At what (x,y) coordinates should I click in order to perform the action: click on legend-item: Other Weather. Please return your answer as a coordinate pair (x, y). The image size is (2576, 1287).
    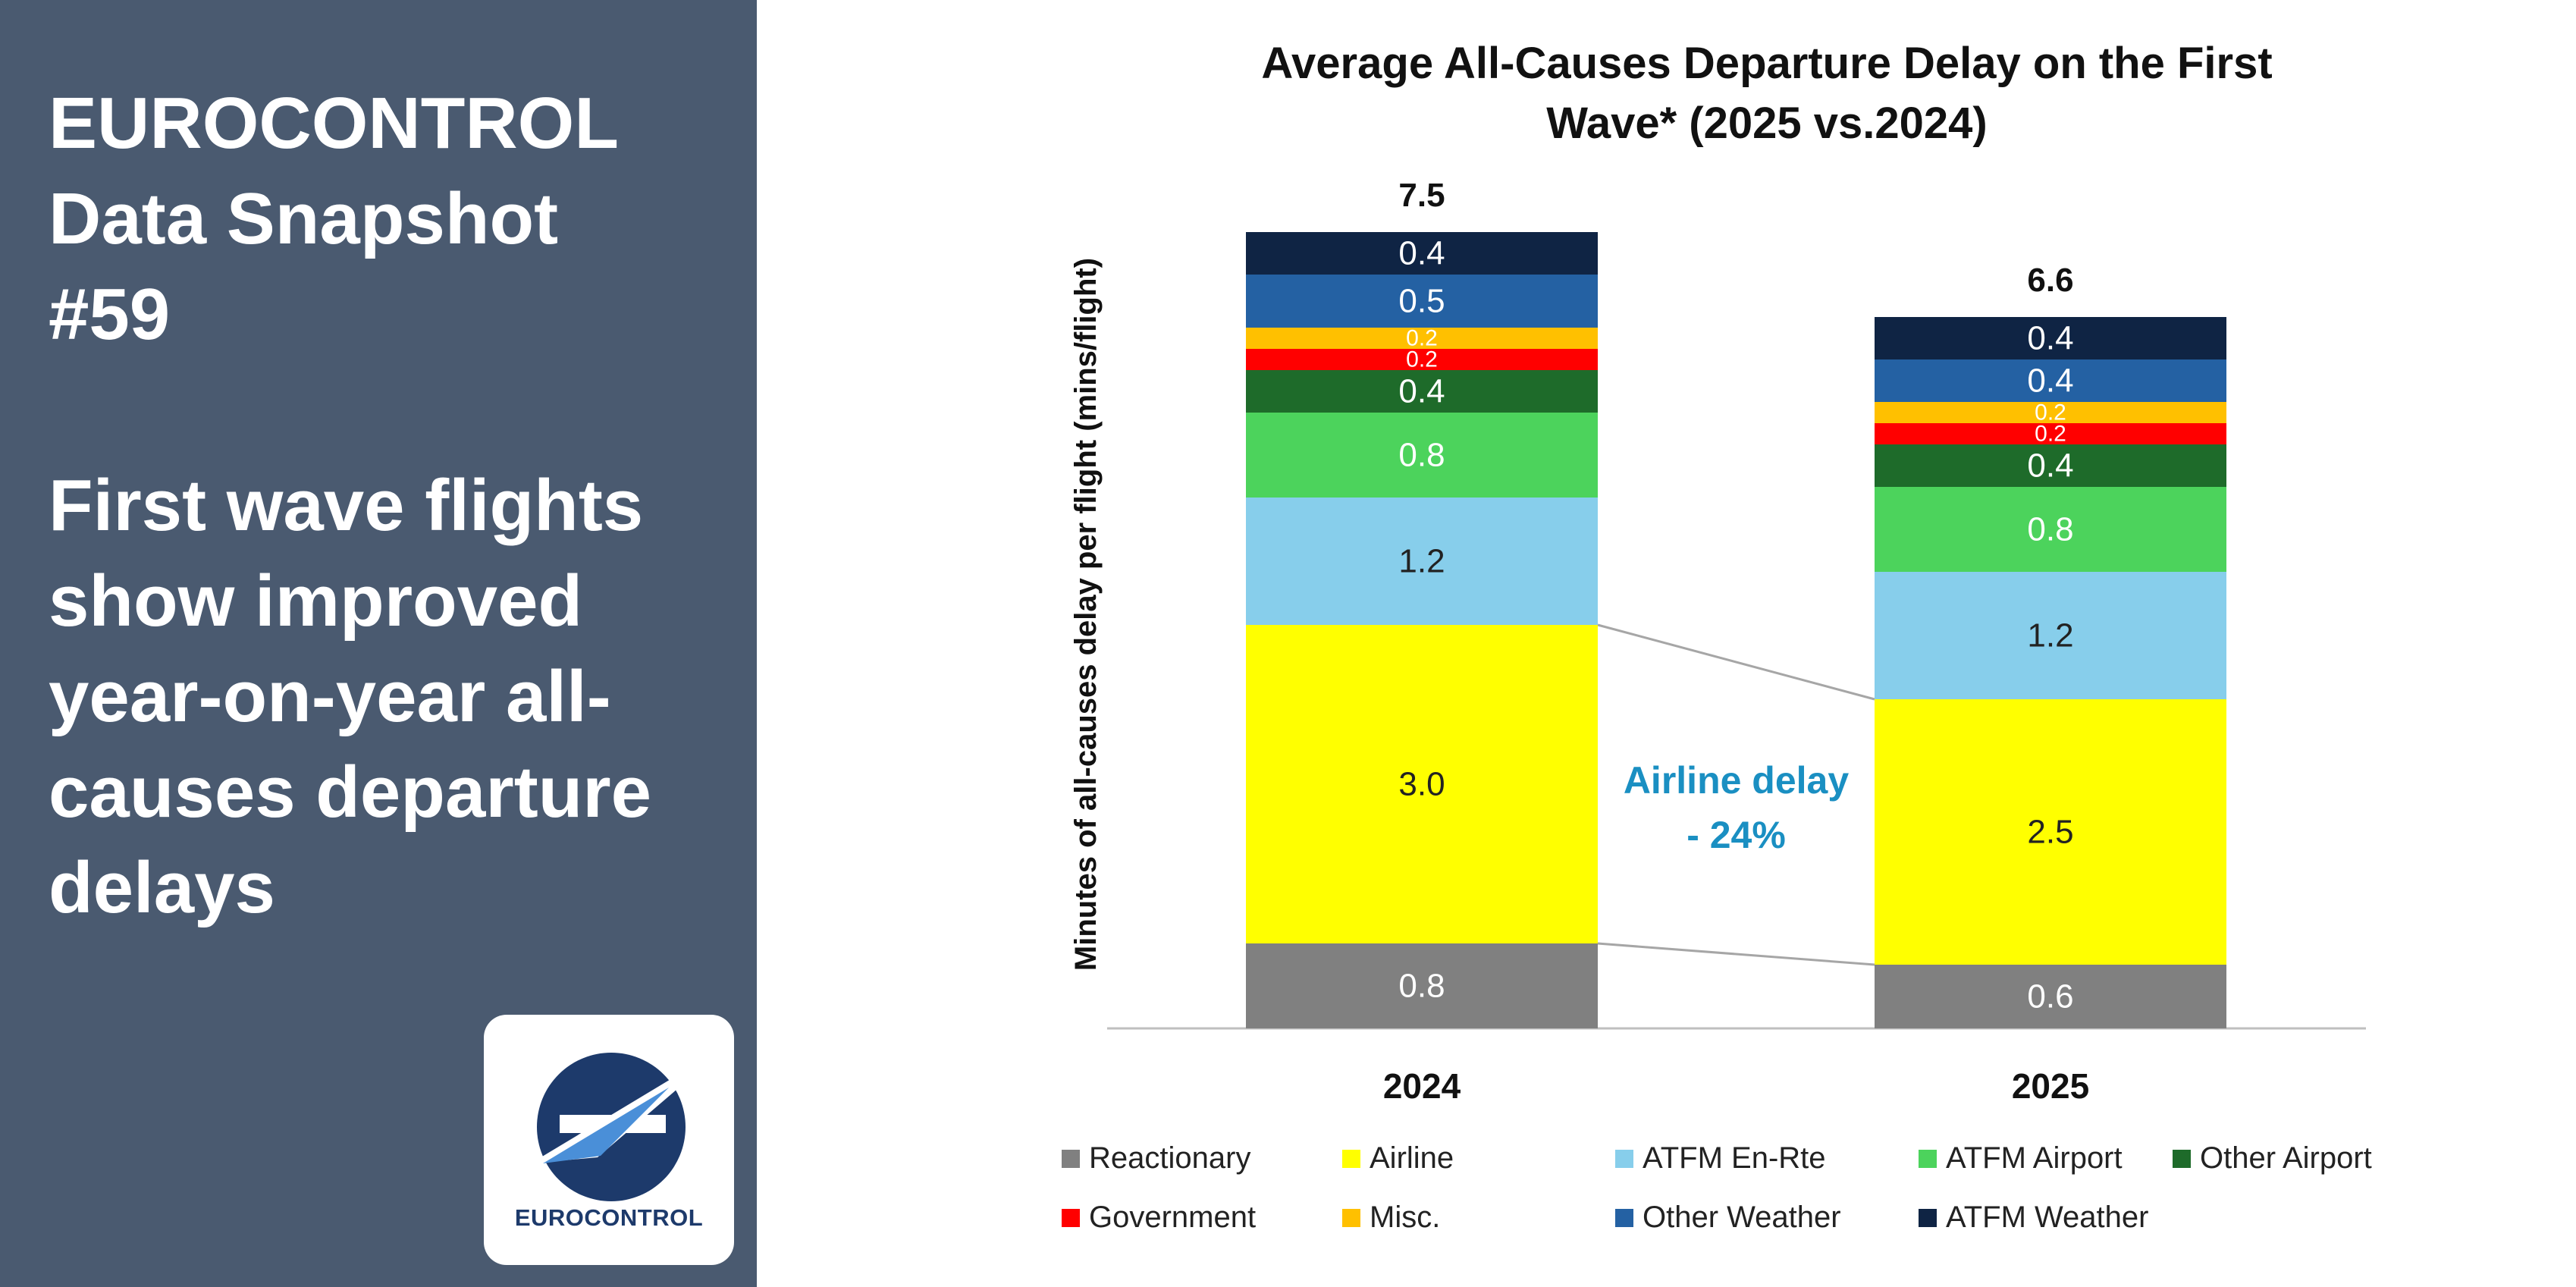
    Looking at the image, I should click on (1728, 1218).